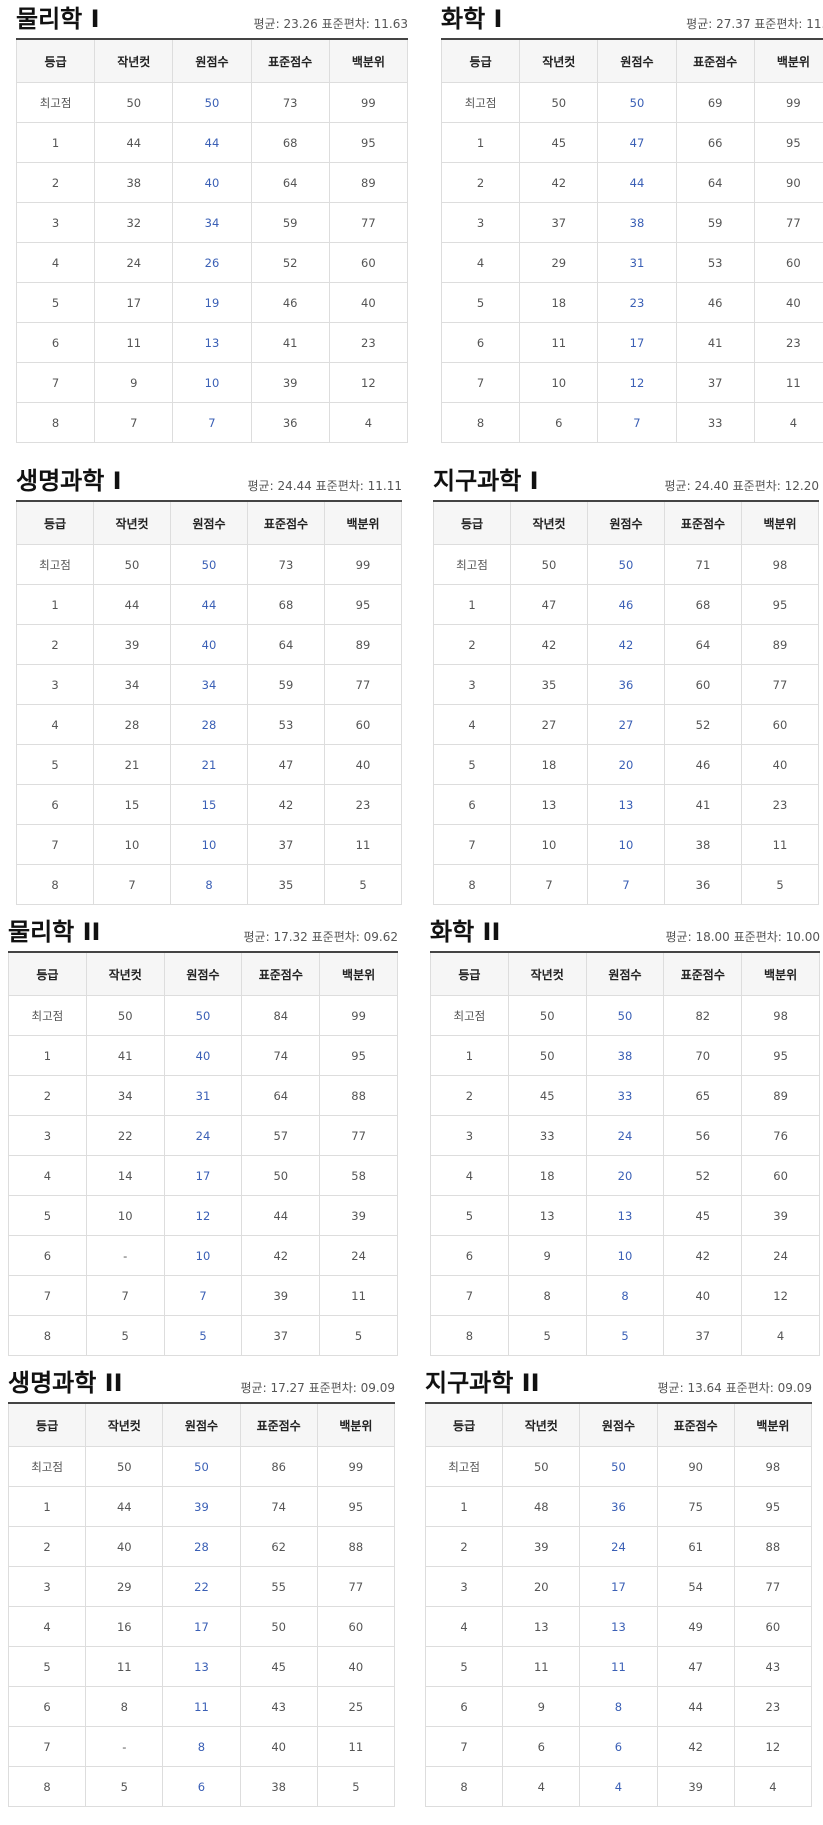 The height and width of the screenshot is (1825, 823). I want to click on standard-score-cell: 68, so click(290, 142).